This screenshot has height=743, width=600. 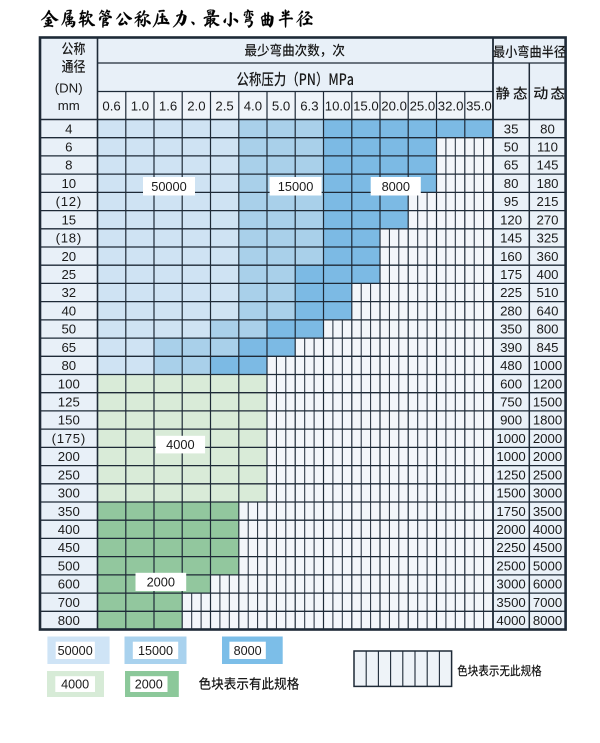 What do you see at coordinates (511, 201) in the screenshot?
I see `svg-text: 95` at bounding box center [511, 201].